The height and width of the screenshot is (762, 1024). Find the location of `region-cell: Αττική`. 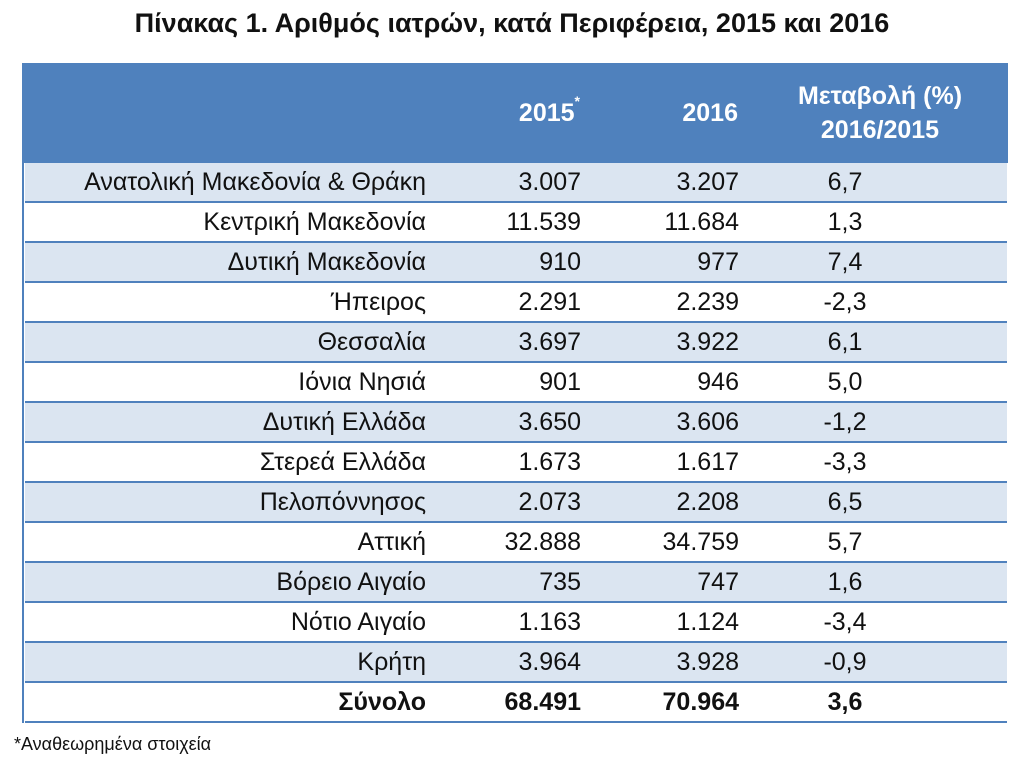

region-cell: Αττική is located at coordinates (232, 542).